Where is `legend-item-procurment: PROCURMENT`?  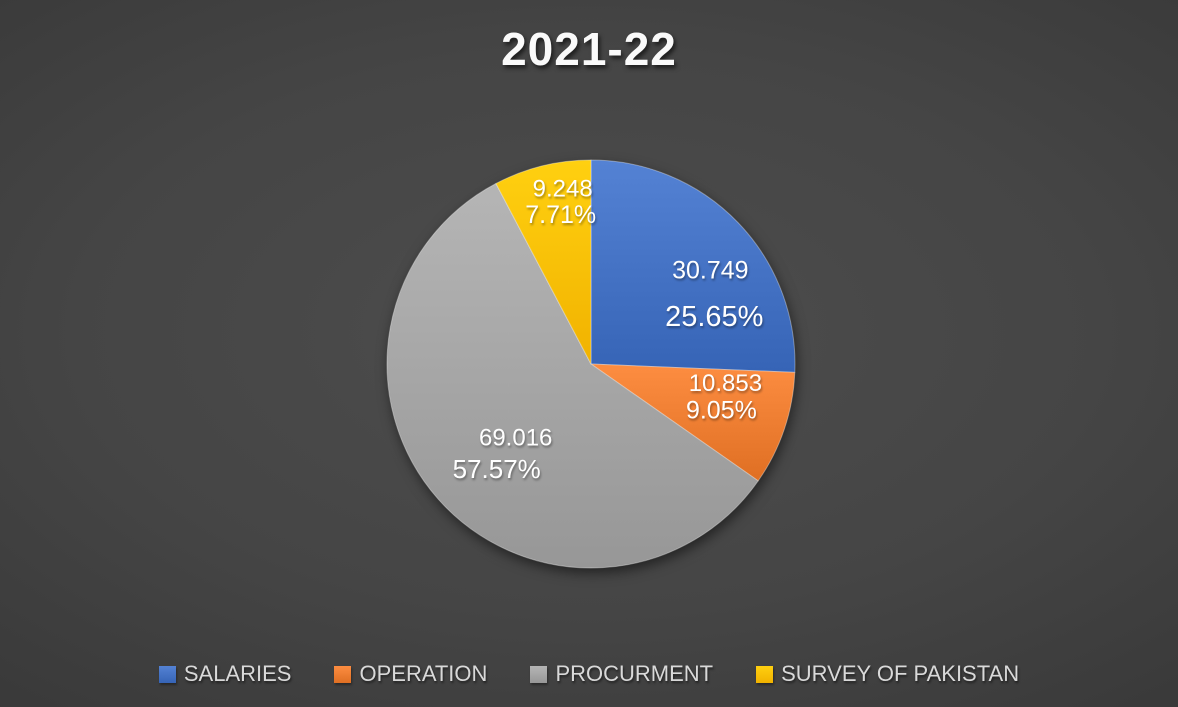
legend-item-procurment: PROCURMENT is located at coordinates (621, 674).